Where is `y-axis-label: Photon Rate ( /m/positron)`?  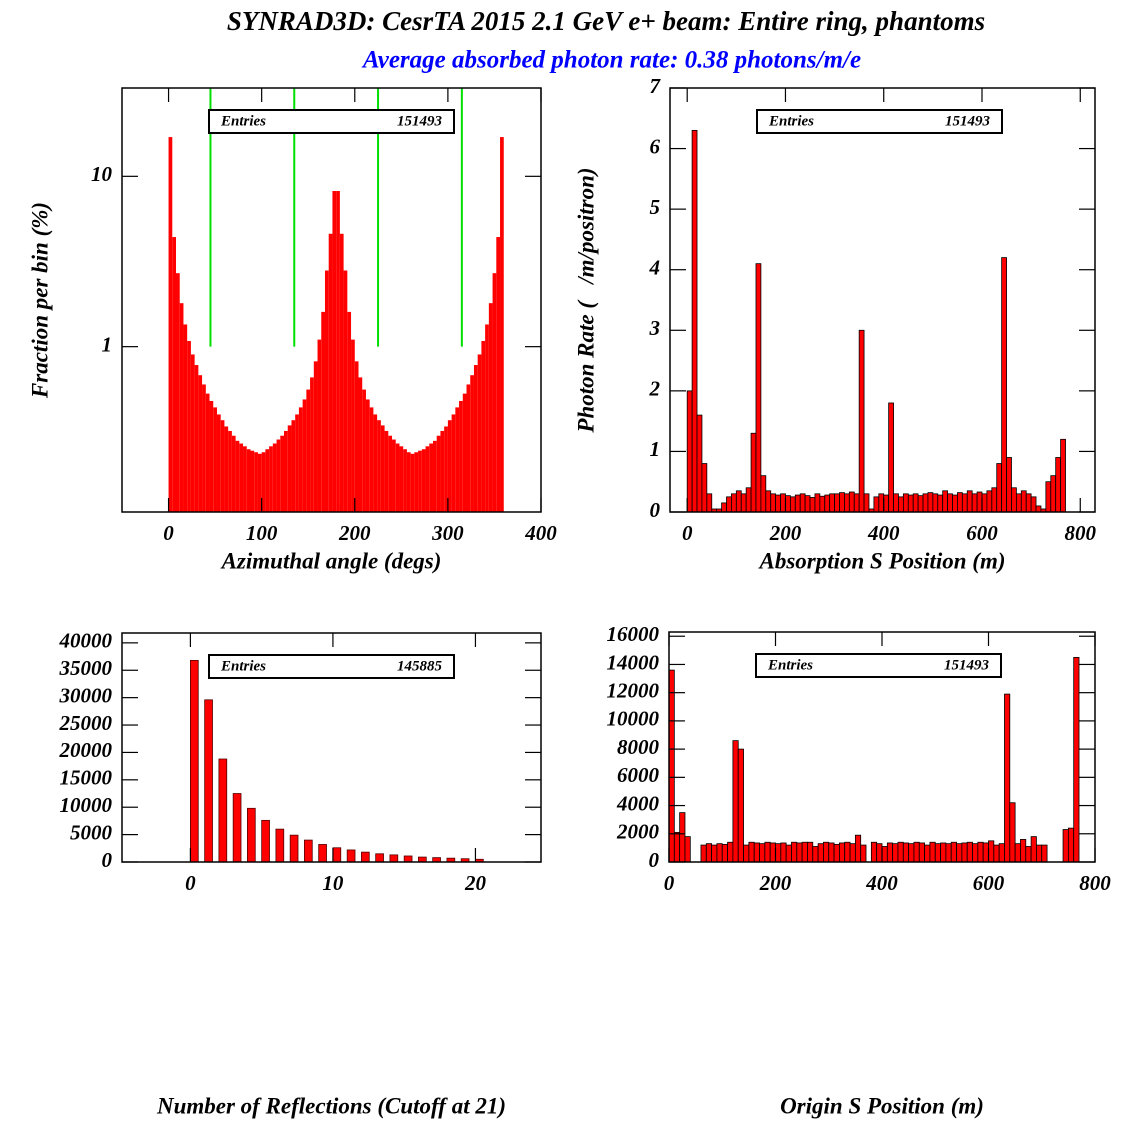 y-axis-label: Photon Rate ( /m/positron) is located at coordinates (585, 300).